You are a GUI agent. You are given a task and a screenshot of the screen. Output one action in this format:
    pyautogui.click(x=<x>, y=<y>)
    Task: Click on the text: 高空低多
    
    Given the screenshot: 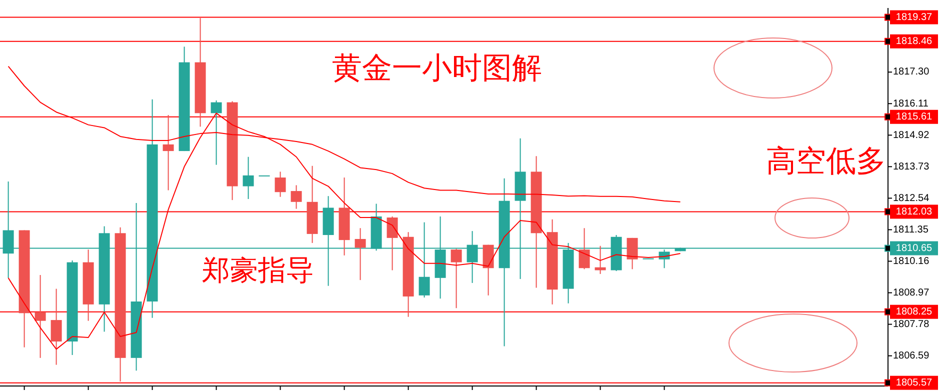 What is the action you would take?
    pyautogui.click(x=826, y=162)
    